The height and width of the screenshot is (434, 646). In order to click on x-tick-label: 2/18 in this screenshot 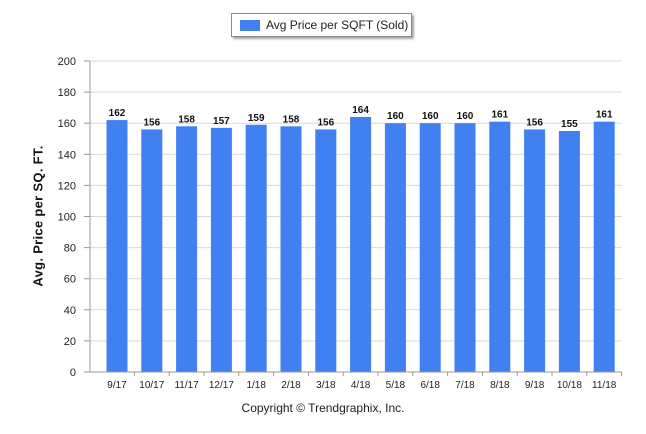, I will do `click(291, 385)`.